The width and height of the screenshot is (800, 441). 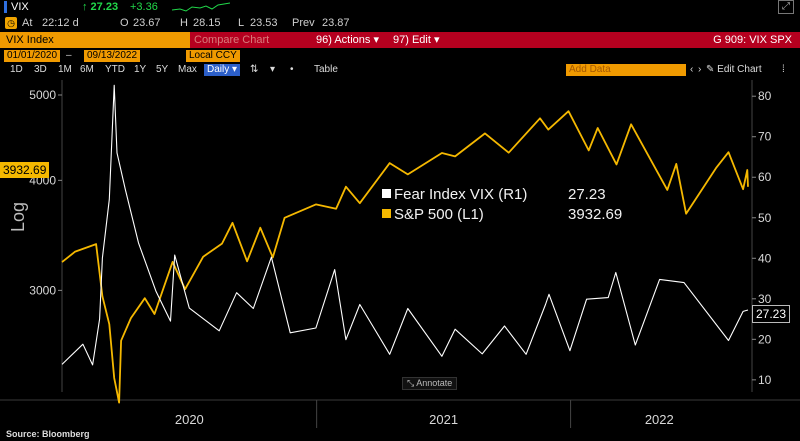 I want to click on add-data-field: Add Data, so click(x=626, y=70).